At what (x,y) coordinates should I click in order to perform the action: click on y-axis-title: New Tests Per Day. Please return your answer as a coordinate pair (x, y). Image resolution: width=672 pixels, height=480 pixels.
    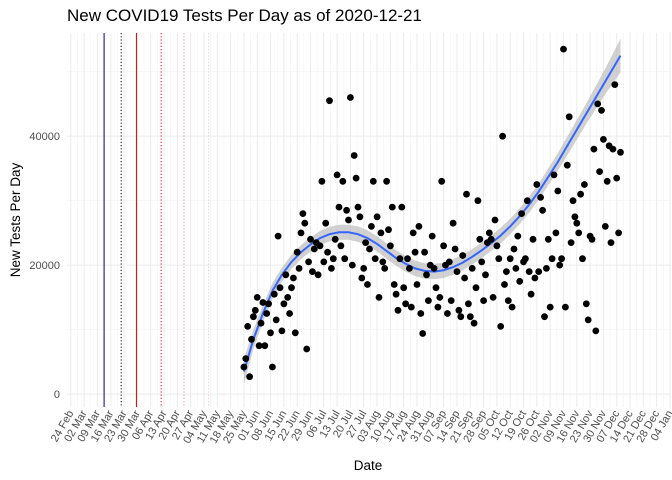
    Looking at the image, I should click on (15, 219).